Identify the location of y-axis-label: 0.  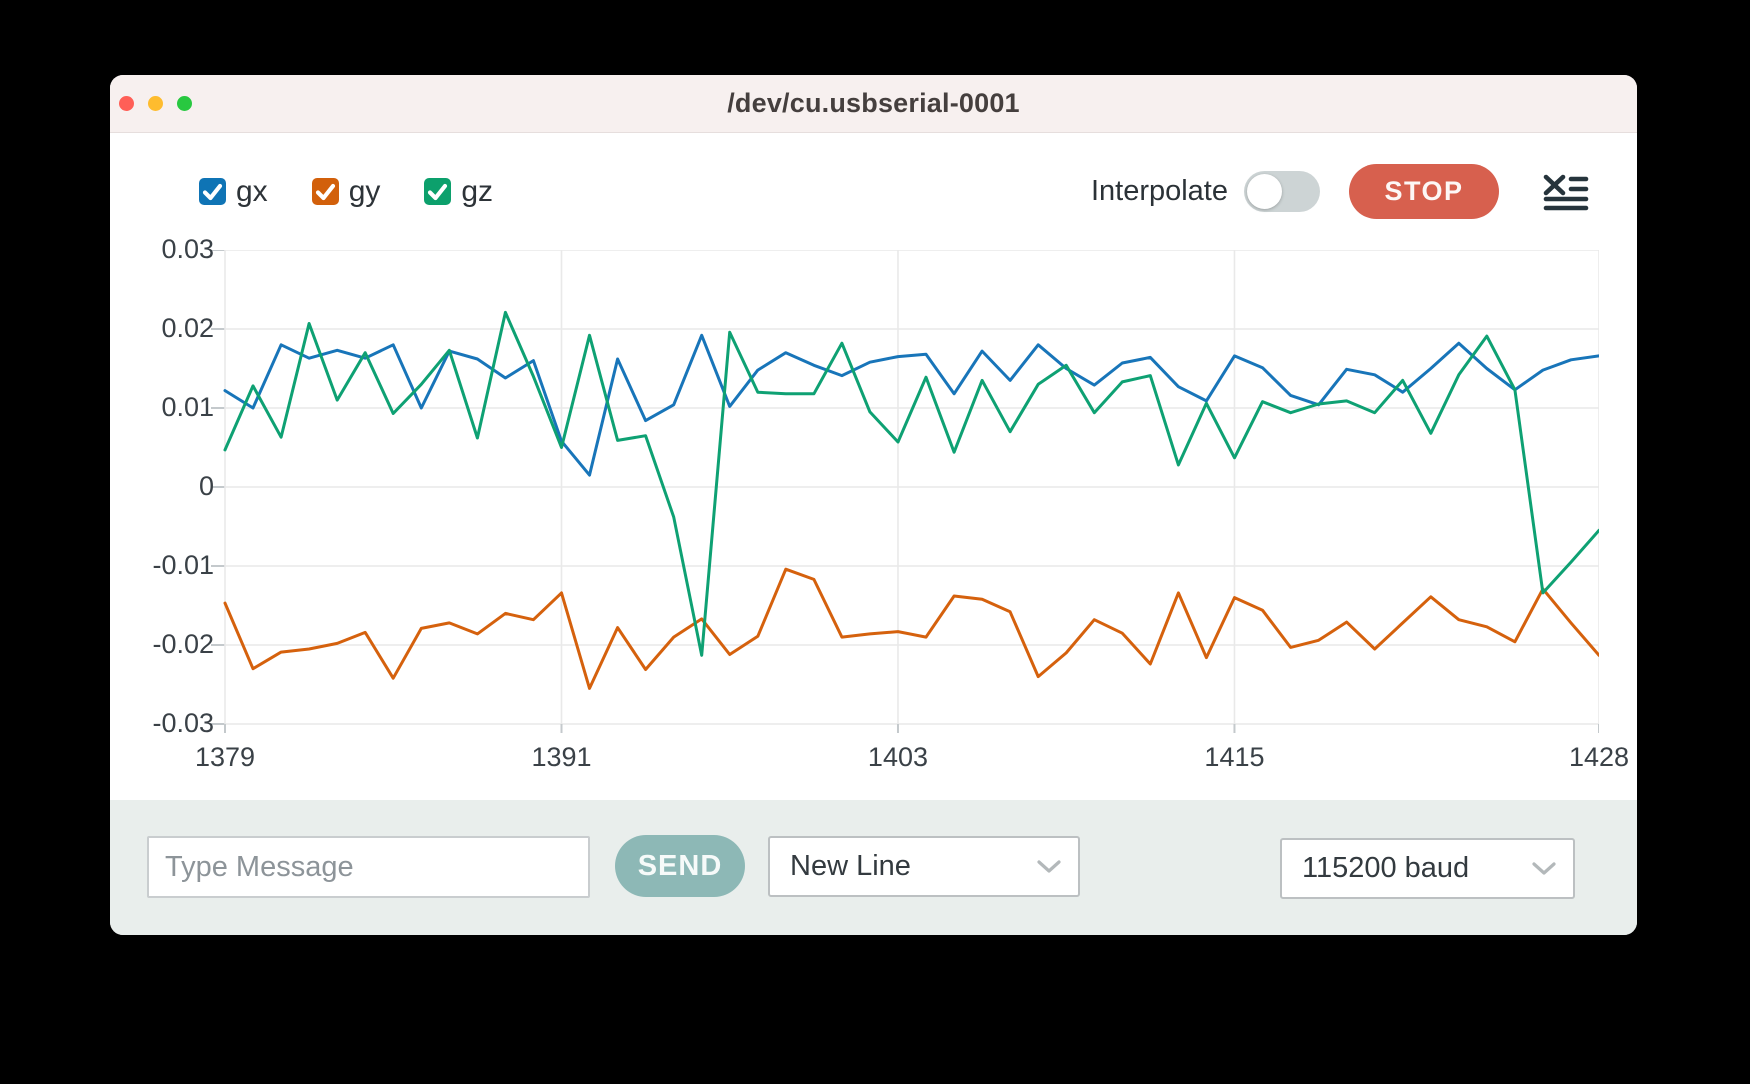
(206, 486).